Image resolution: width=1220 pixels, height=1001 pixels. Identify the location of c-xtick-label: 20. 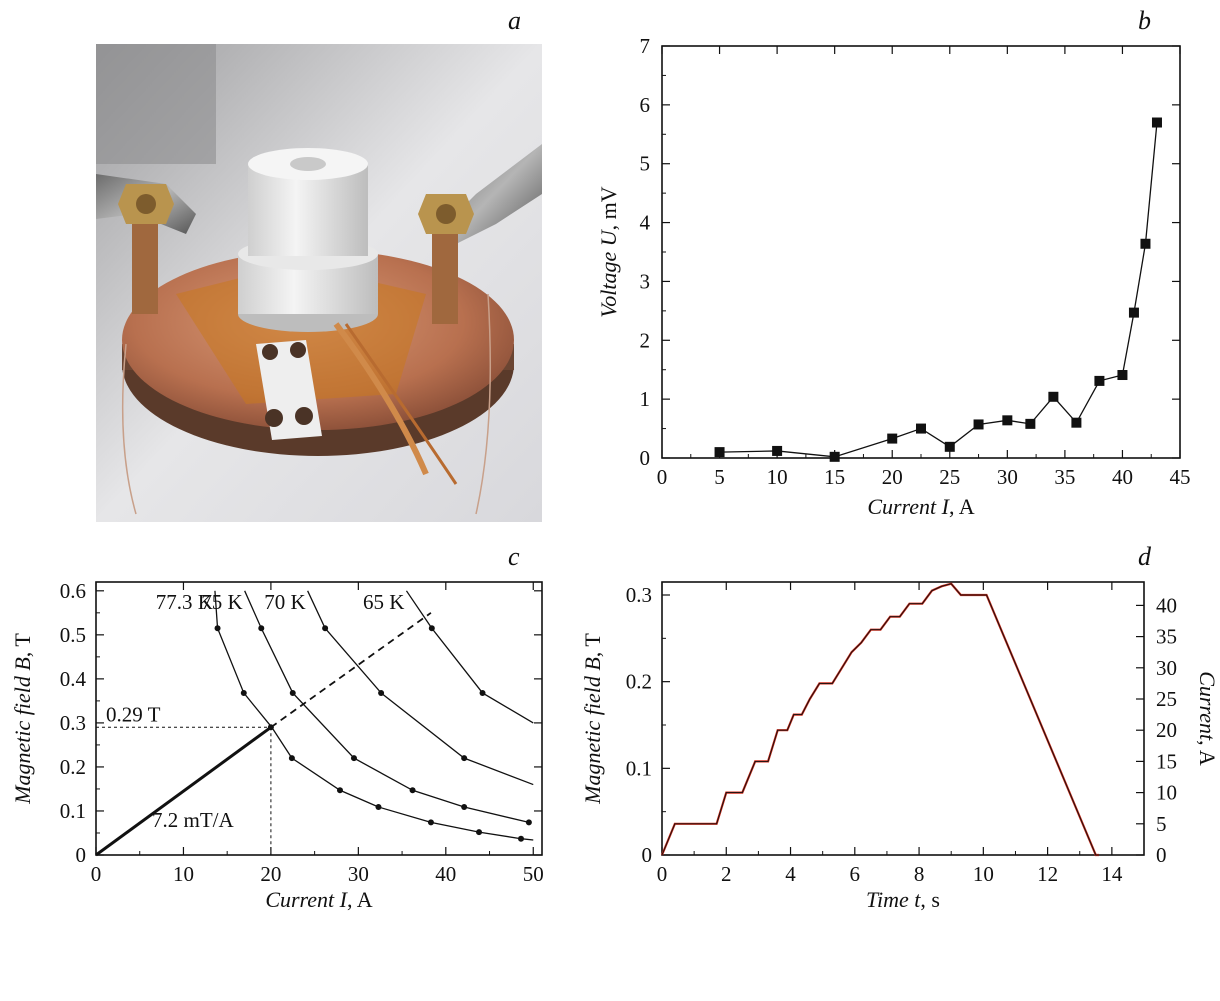
(270, 874).